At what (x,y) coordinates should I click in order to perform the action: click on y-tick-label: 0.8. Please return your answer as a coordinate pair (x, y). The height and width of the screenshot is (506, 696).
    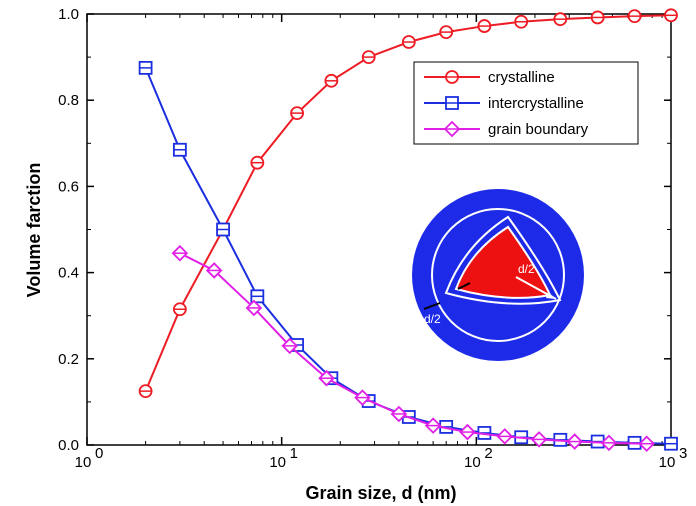
    Looking at the image, I should click on (68, 100).